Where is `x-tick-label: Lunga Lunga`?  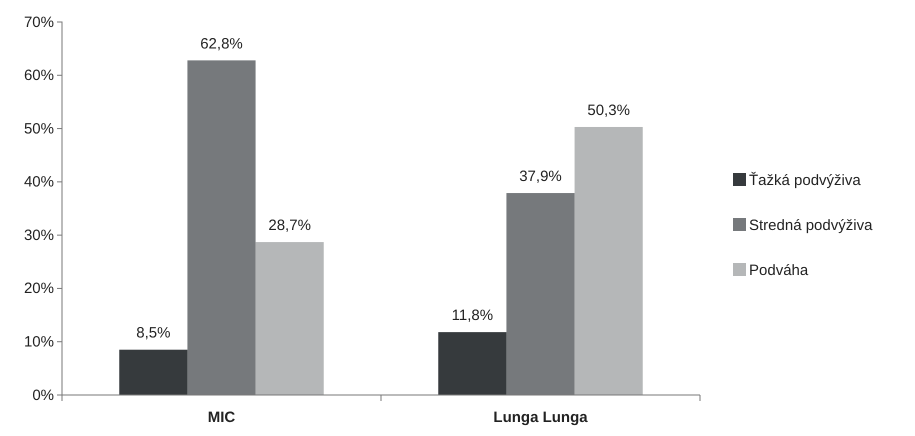
x-tick-label: Lunga Lunga is located at coordinates (540, 417).